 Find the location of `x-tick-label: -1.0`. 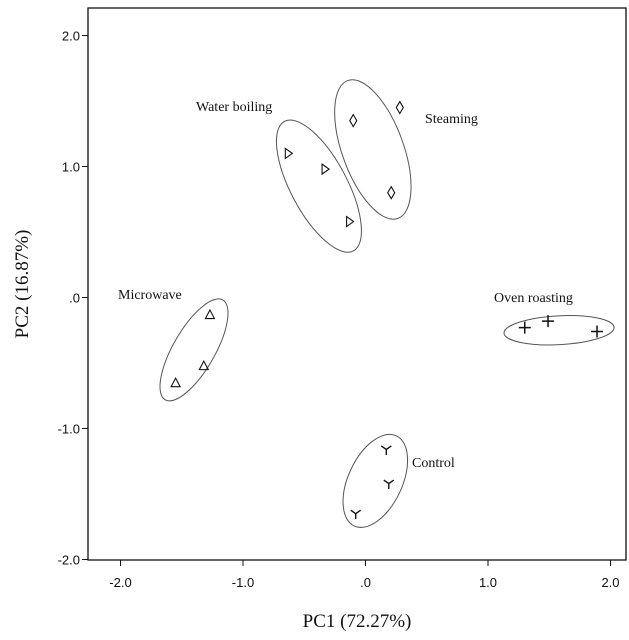

x-tick-label: -1.0 is located at coordinates (243, 582).